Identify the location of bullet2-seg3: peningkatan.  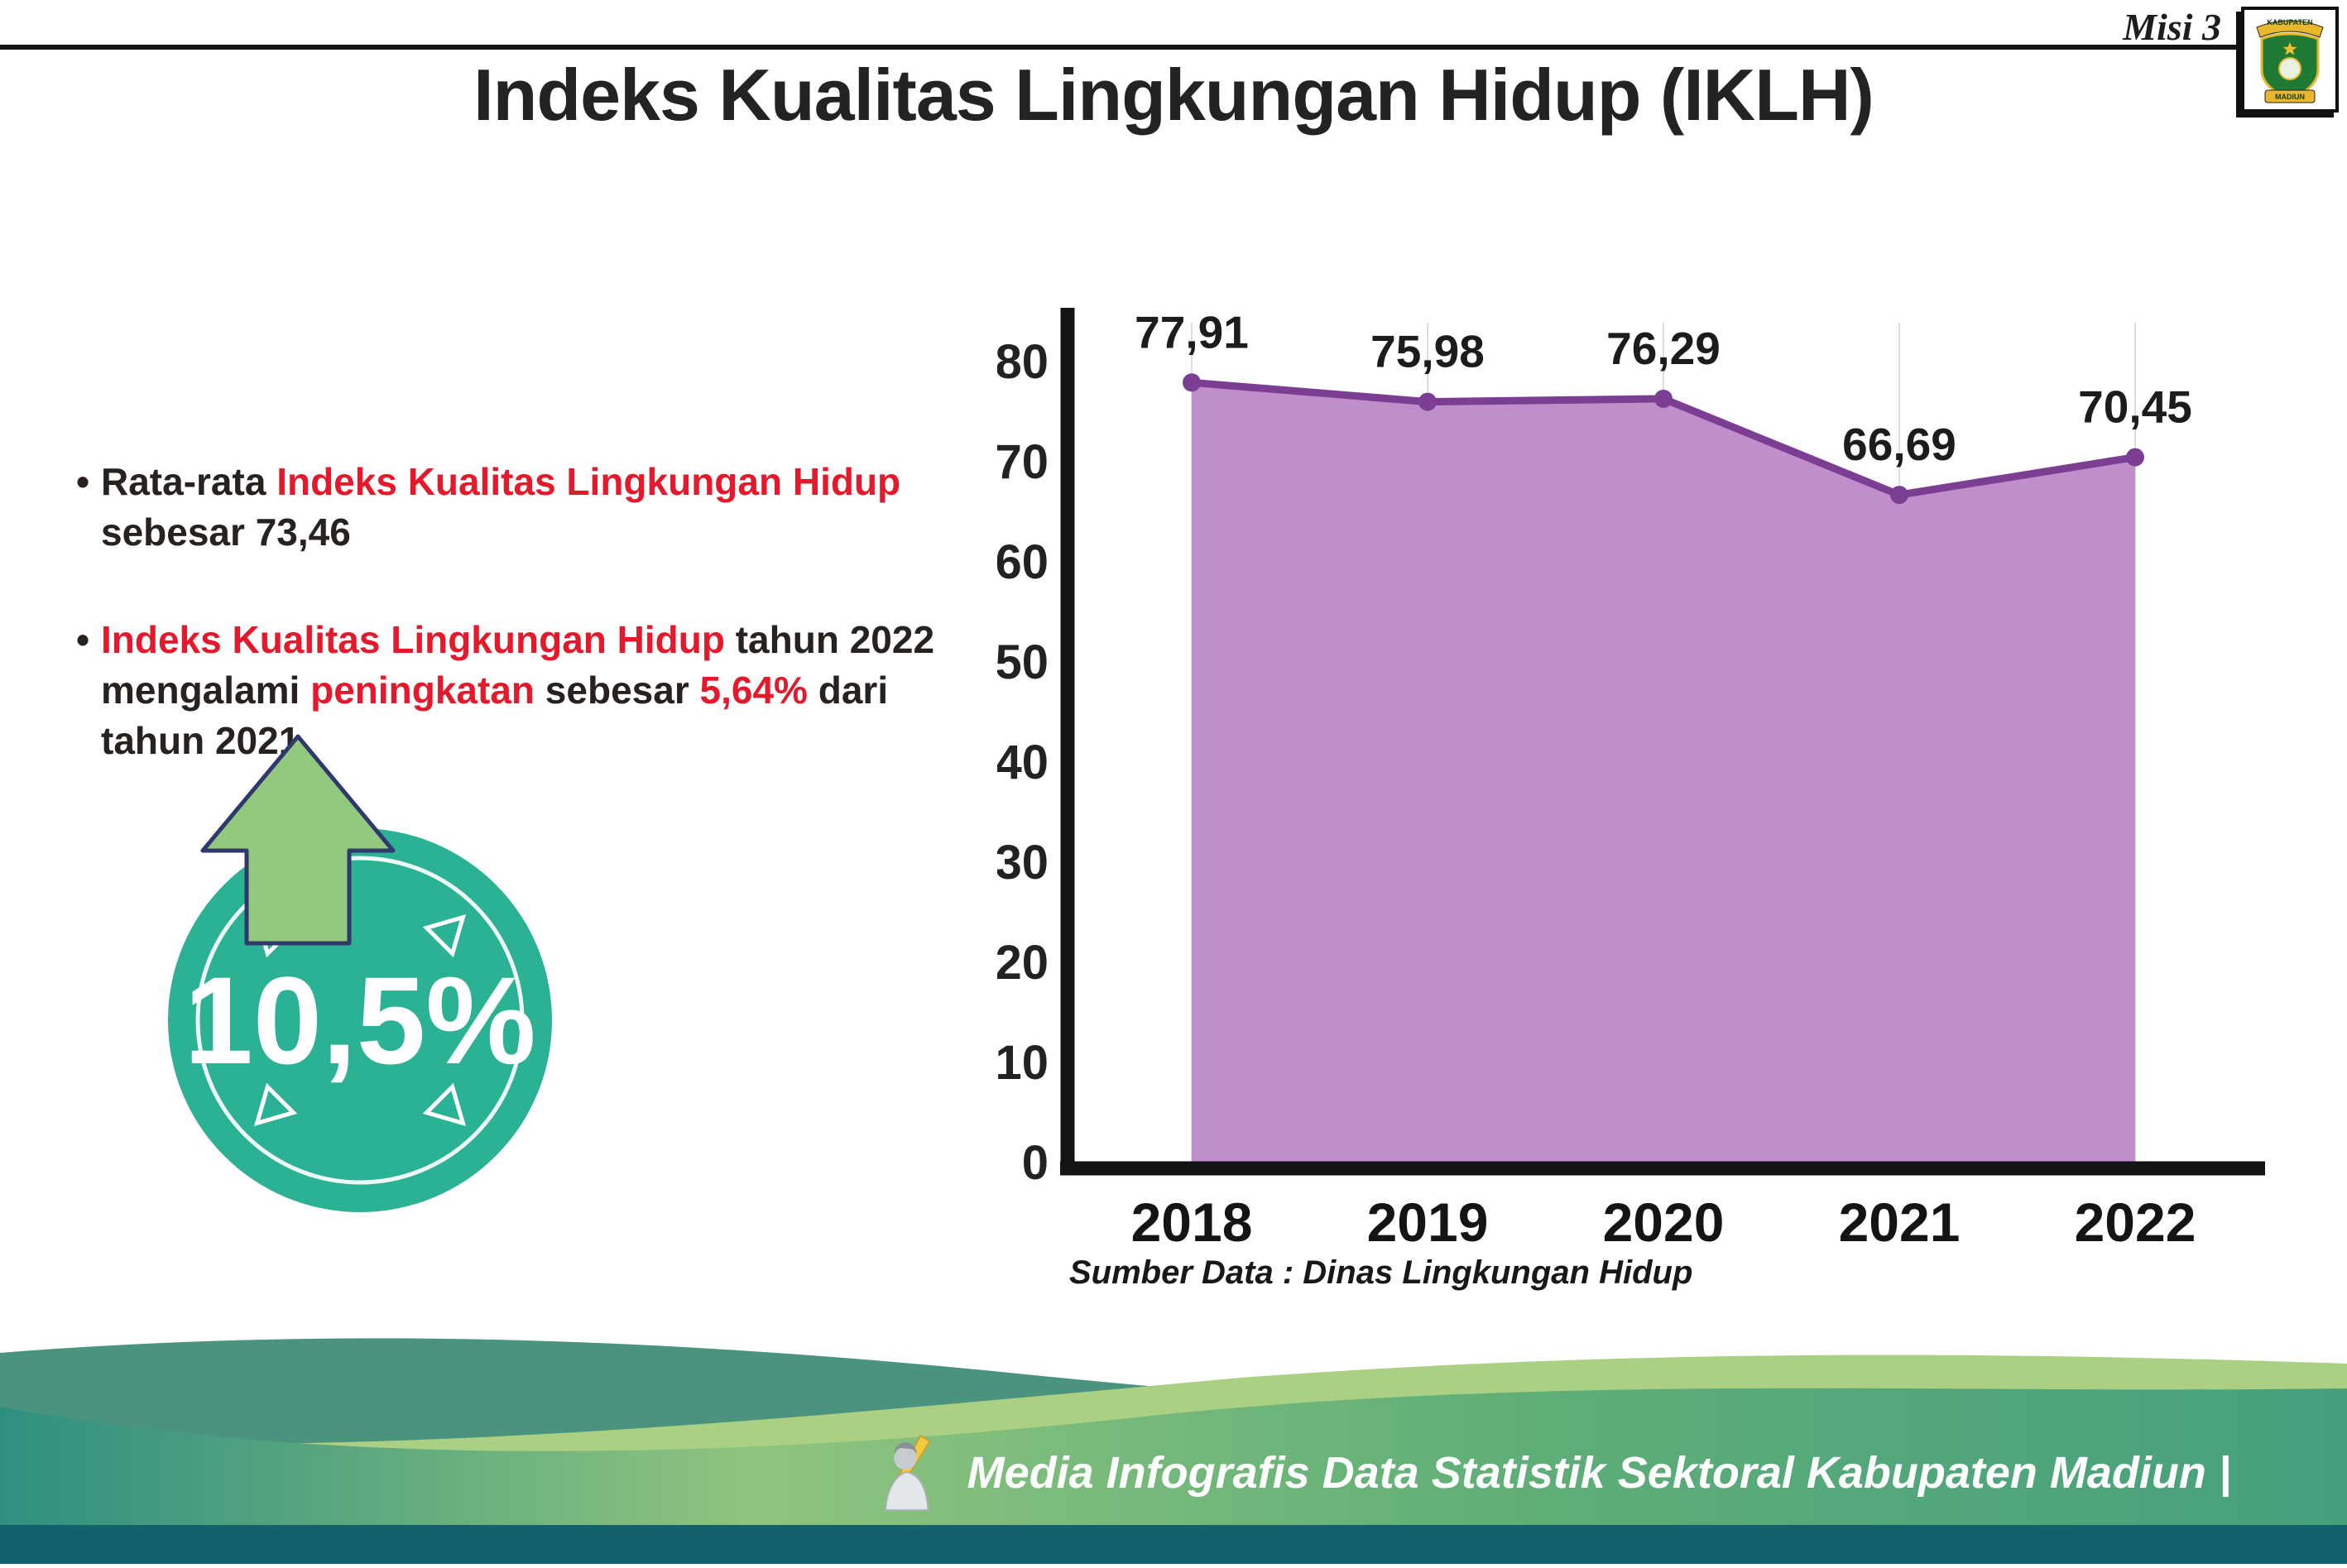
(422, 691).